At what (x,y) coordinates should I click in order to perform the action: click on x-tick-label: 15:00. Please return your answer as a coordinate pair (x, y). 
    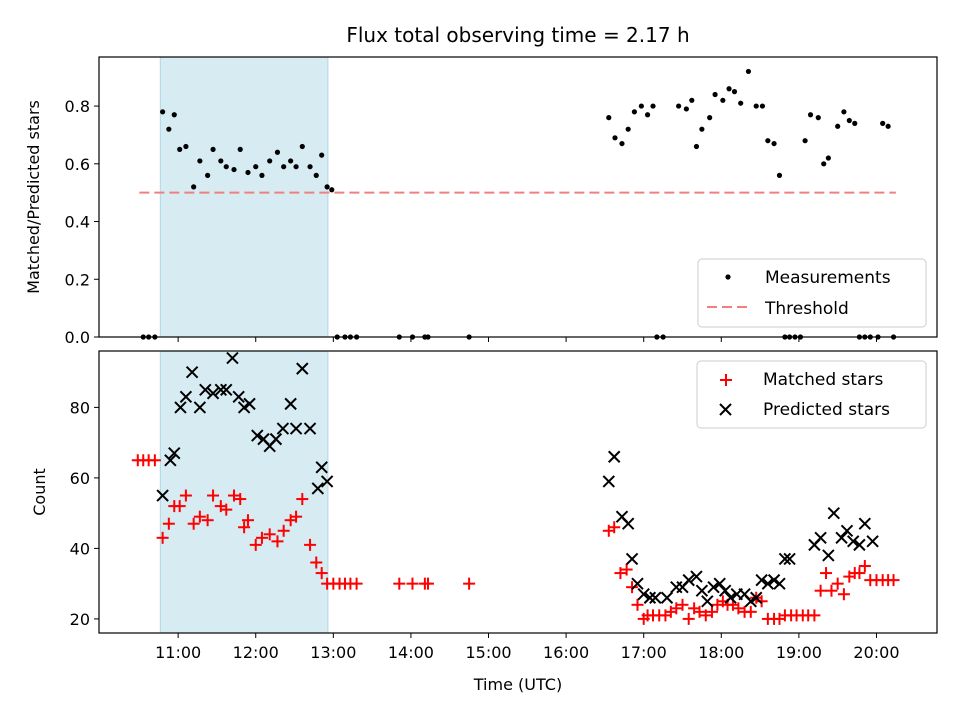
    Looking at the image, I should click on (488, 652).